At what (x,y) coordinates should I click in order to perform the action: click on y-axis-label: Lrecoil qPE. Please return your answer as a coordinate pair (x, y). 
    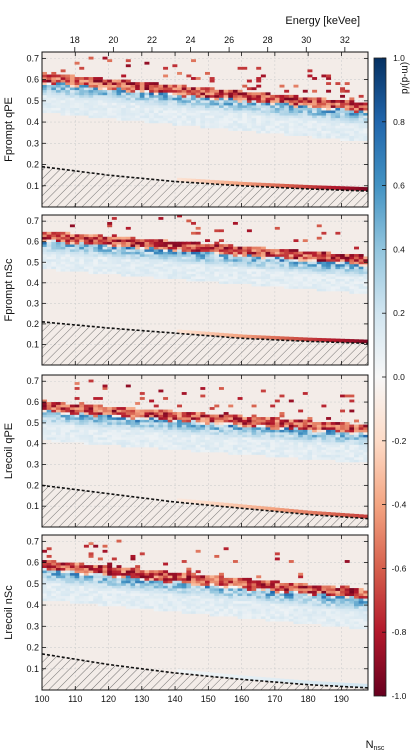
    Looking at the image, I should click on (9, 451).